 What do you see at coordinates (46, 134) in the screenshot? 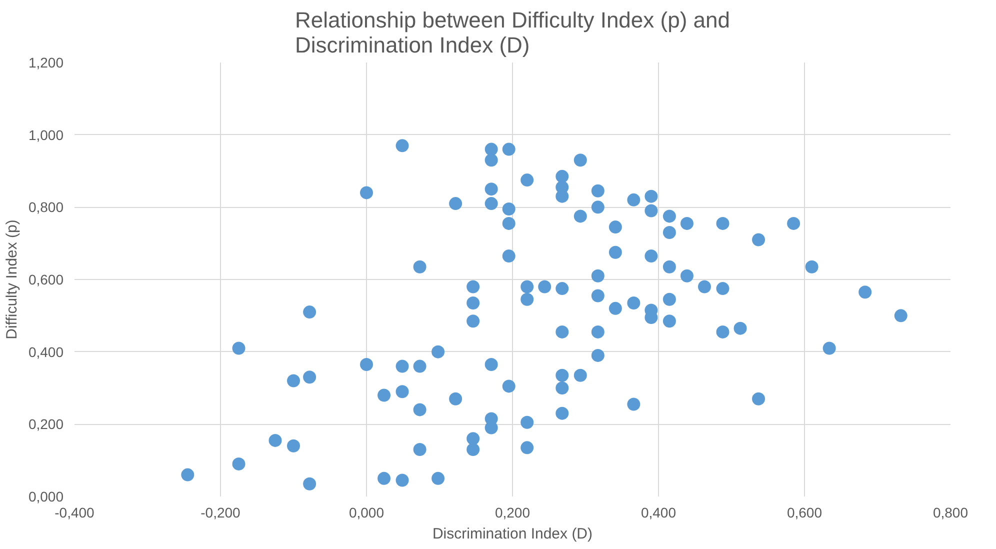
I see `y-tick-label: 1,000` at bounding box center [46, 134].